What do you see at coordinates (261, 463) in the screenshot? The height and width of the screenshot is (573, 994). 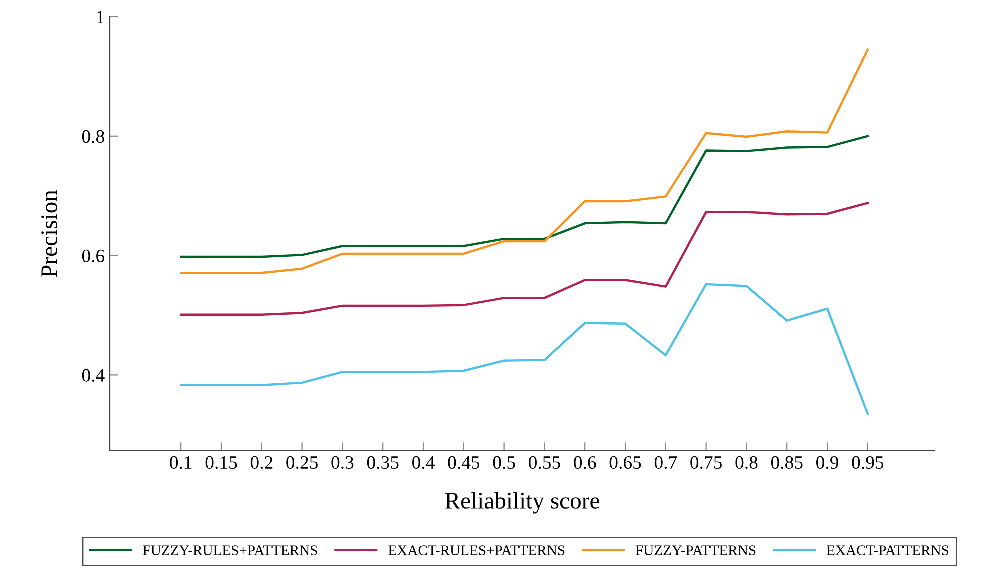 I see `x-tick-label: 0.2` at bounding box center [261, 463].